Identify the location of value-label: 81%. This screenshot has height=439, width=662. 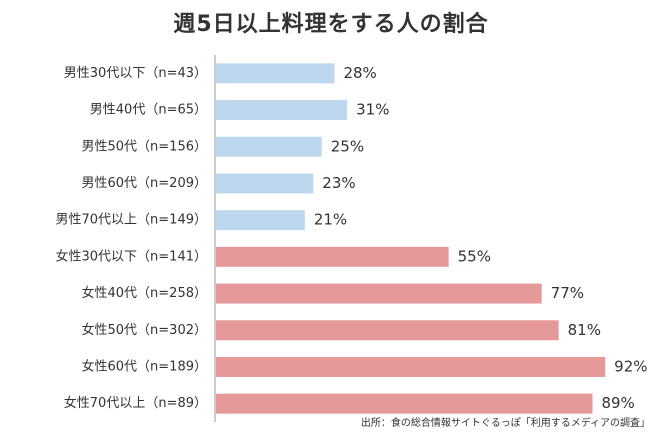
(584, 330).